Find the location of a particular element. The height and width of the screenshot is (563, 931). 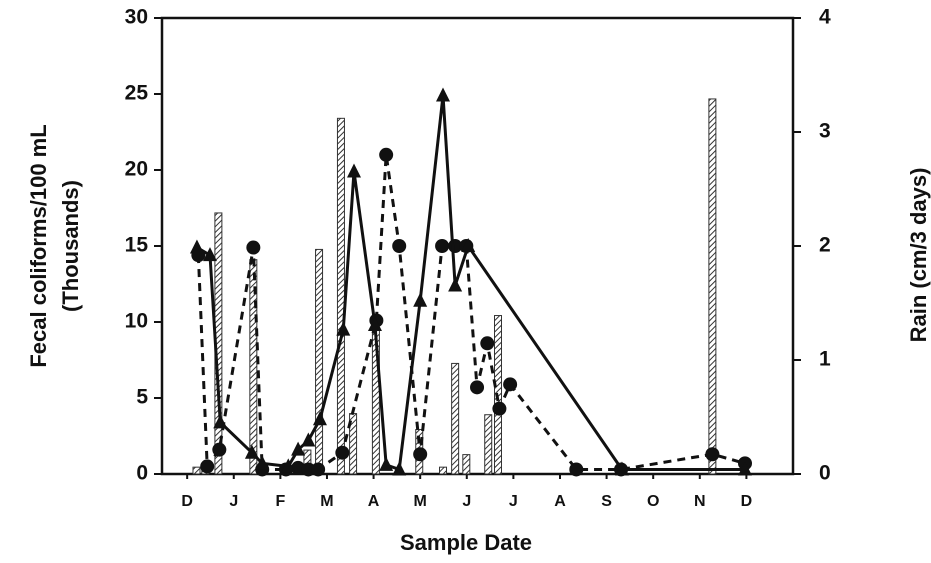

y-axis-title: (Thousands) is located at coordinates (70, 246).